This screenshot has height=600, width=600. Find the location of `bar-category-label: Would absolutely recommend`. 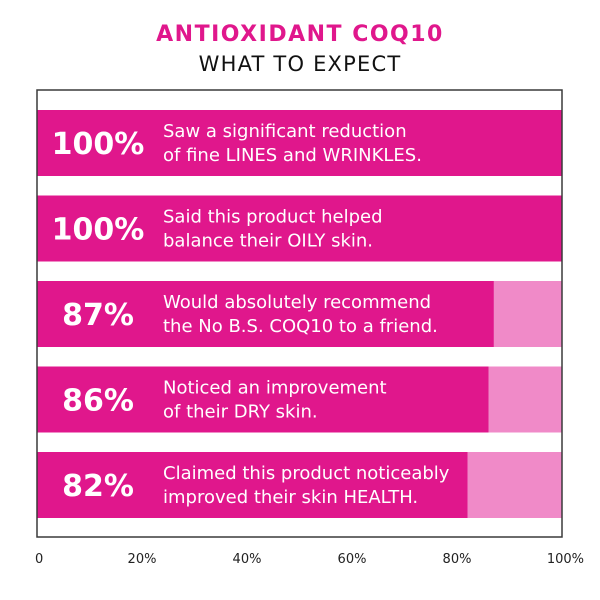

bar-category-label: Would absolutely recommend is located at coordinates (297, 302).